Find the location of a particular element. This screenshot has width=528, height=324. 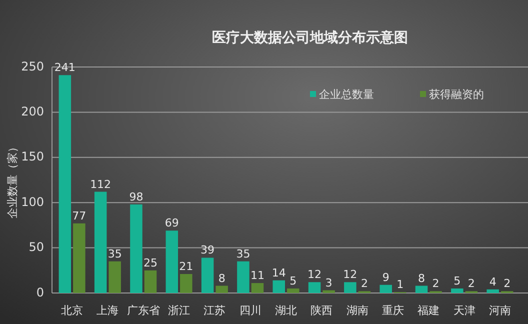

data-label: 77 is located at coordinates (79, 215).